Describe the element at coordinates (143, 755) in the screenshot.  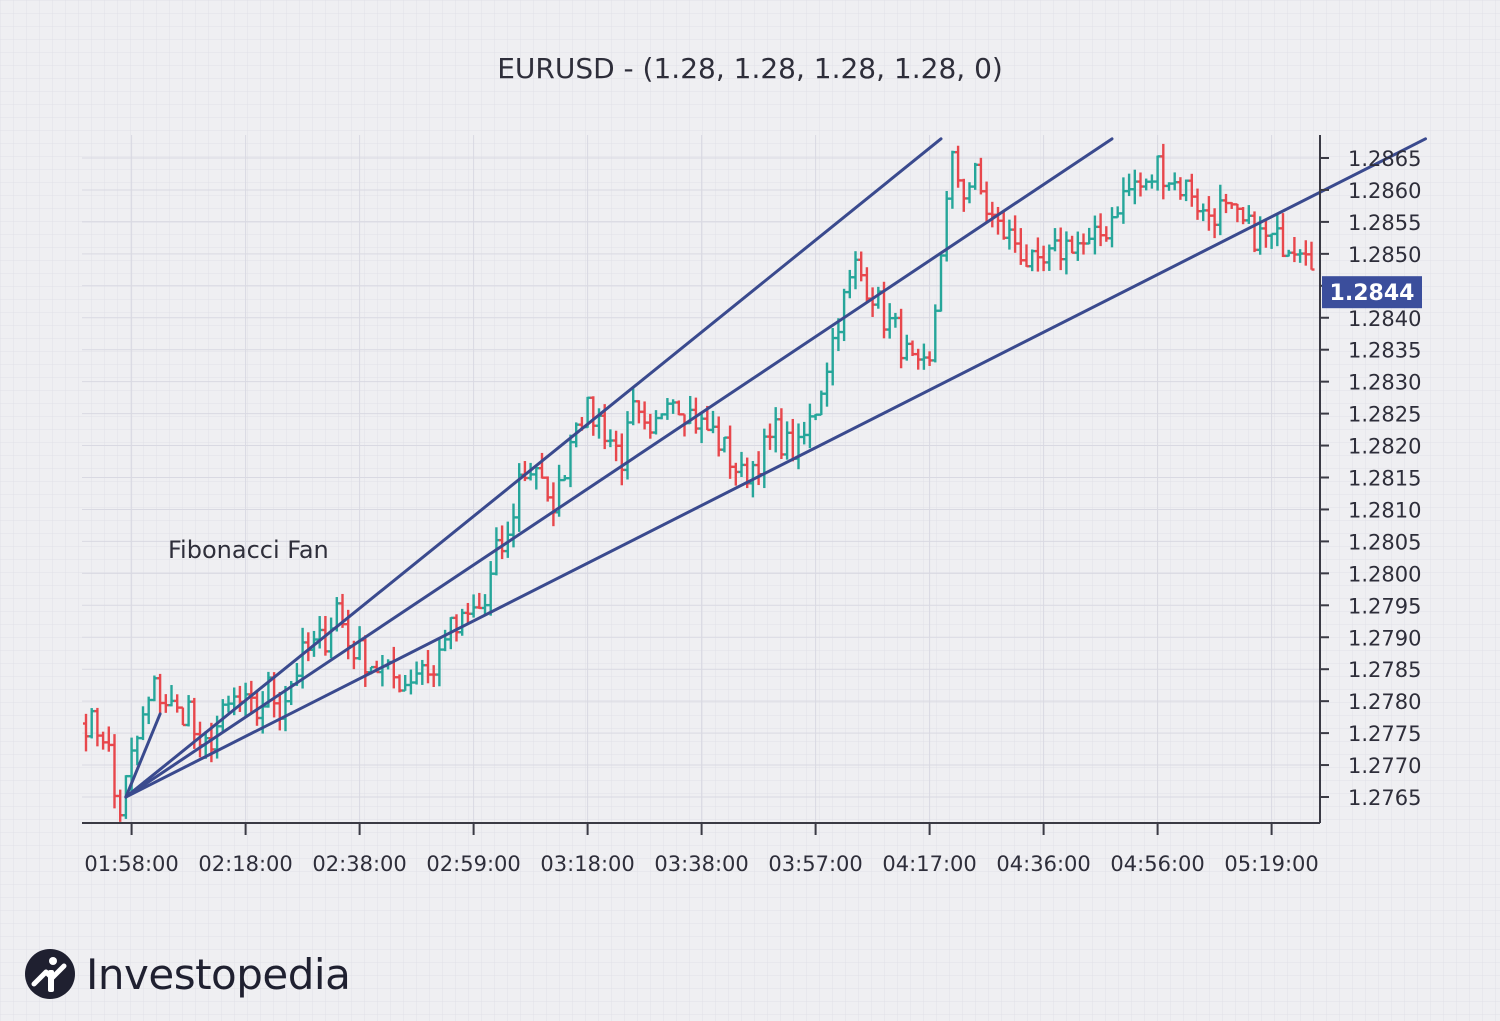
I see `fan-line` at that location.